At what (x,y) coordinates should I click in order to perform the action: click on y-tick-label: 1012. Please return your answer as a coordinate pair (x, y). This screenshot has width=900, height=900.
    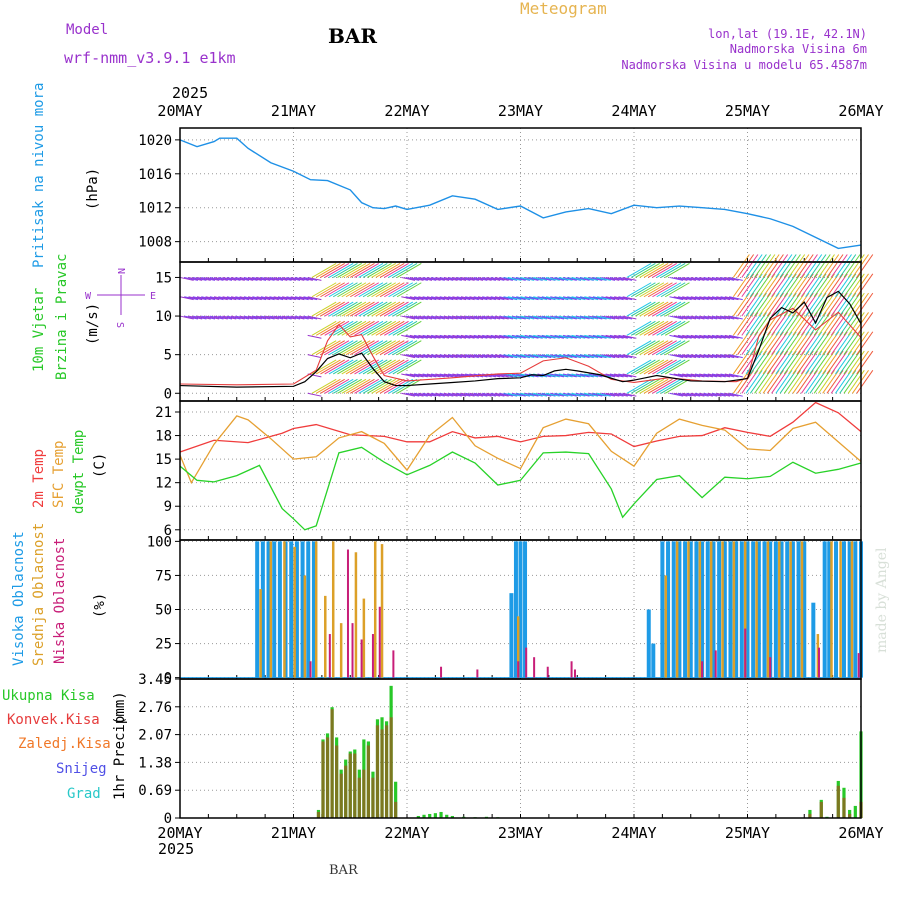
    Looking at the image, I should click on (155, 209).